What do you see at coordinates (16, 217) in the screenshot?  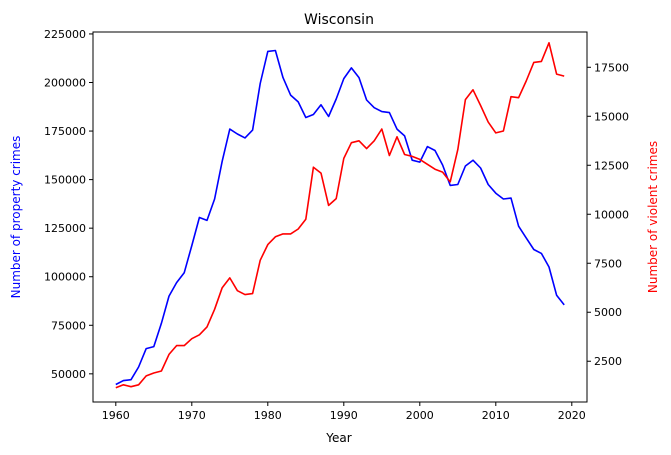 I see `y-axis-label-left: Number of property crimes` at bounding box center [16, 217].